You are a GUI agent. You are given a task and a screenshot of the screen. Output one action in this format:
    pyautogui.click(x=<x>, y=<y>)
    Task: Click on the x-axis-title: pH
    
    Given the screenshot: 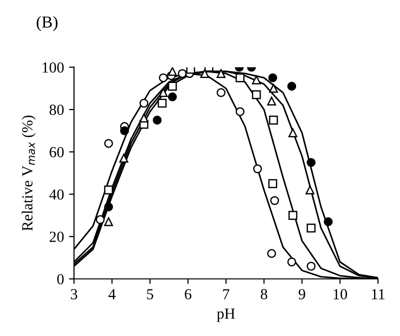 What is the action you would take?
    pyautogui.click(x=225, y=315)
    